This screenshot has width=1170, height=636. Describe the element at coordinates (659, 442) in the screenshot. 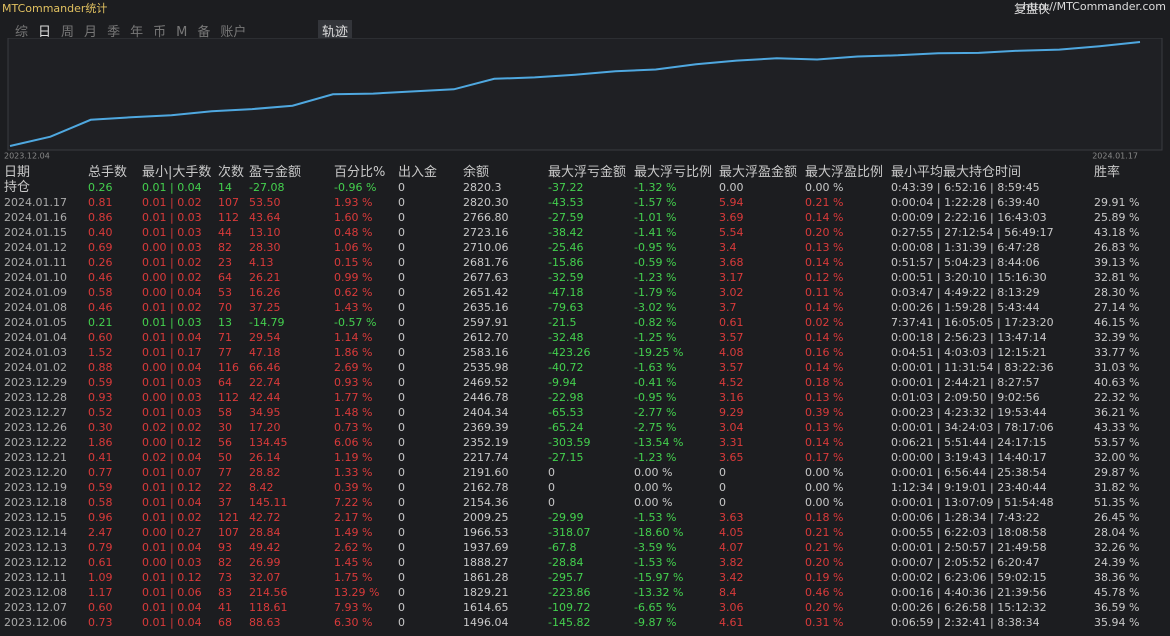

I see `table-cell: -13.54 %` at that location.